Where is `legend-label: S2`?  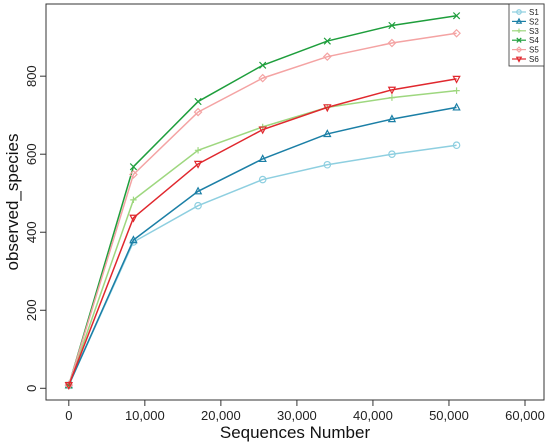 legend-label: S2 is located at coordinates (534, 21).